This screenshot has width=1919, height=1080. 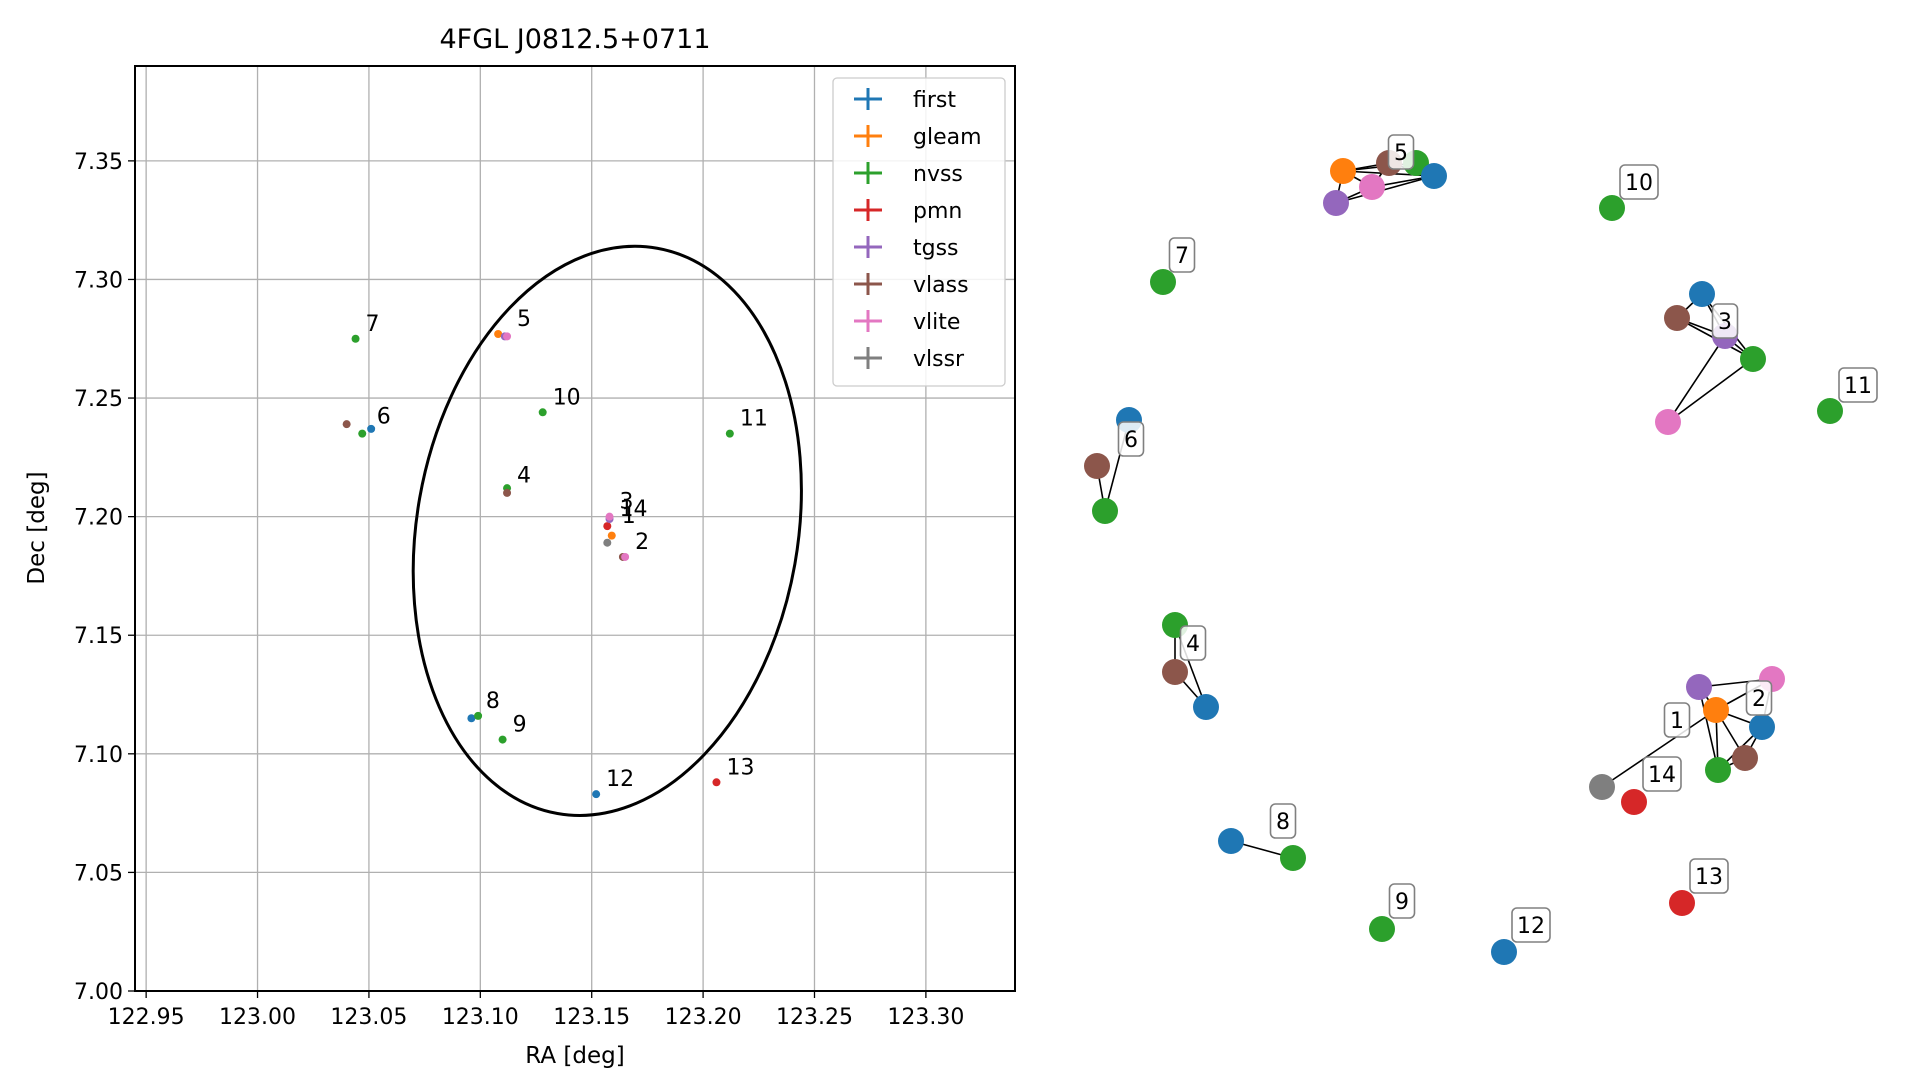 I want to click on point-label: 2, so click(x=642, y=542).